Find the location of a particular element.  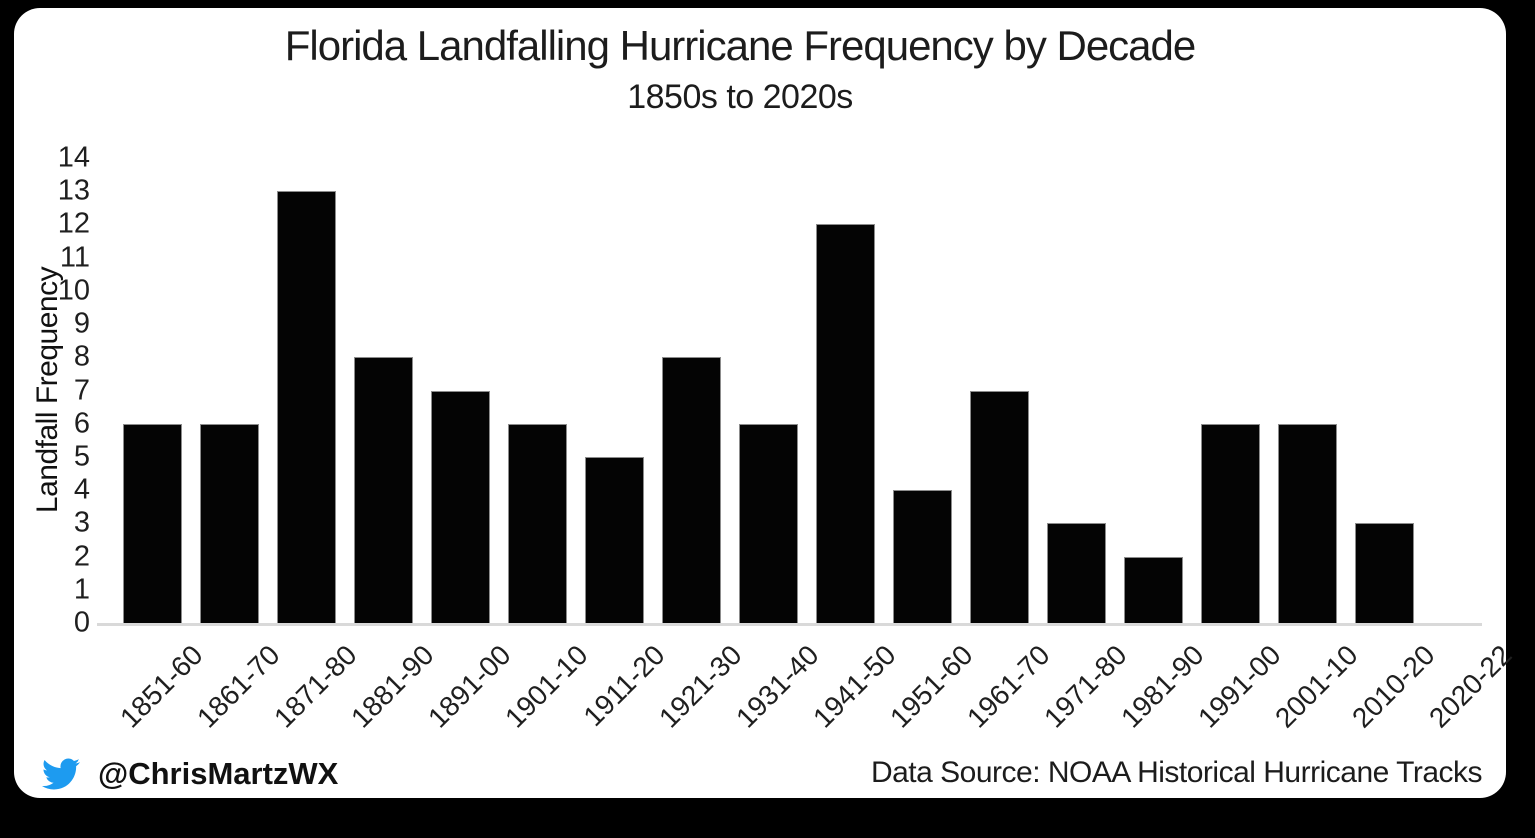

y-tick-label-3: 3 is located at coordinates (81, 522).